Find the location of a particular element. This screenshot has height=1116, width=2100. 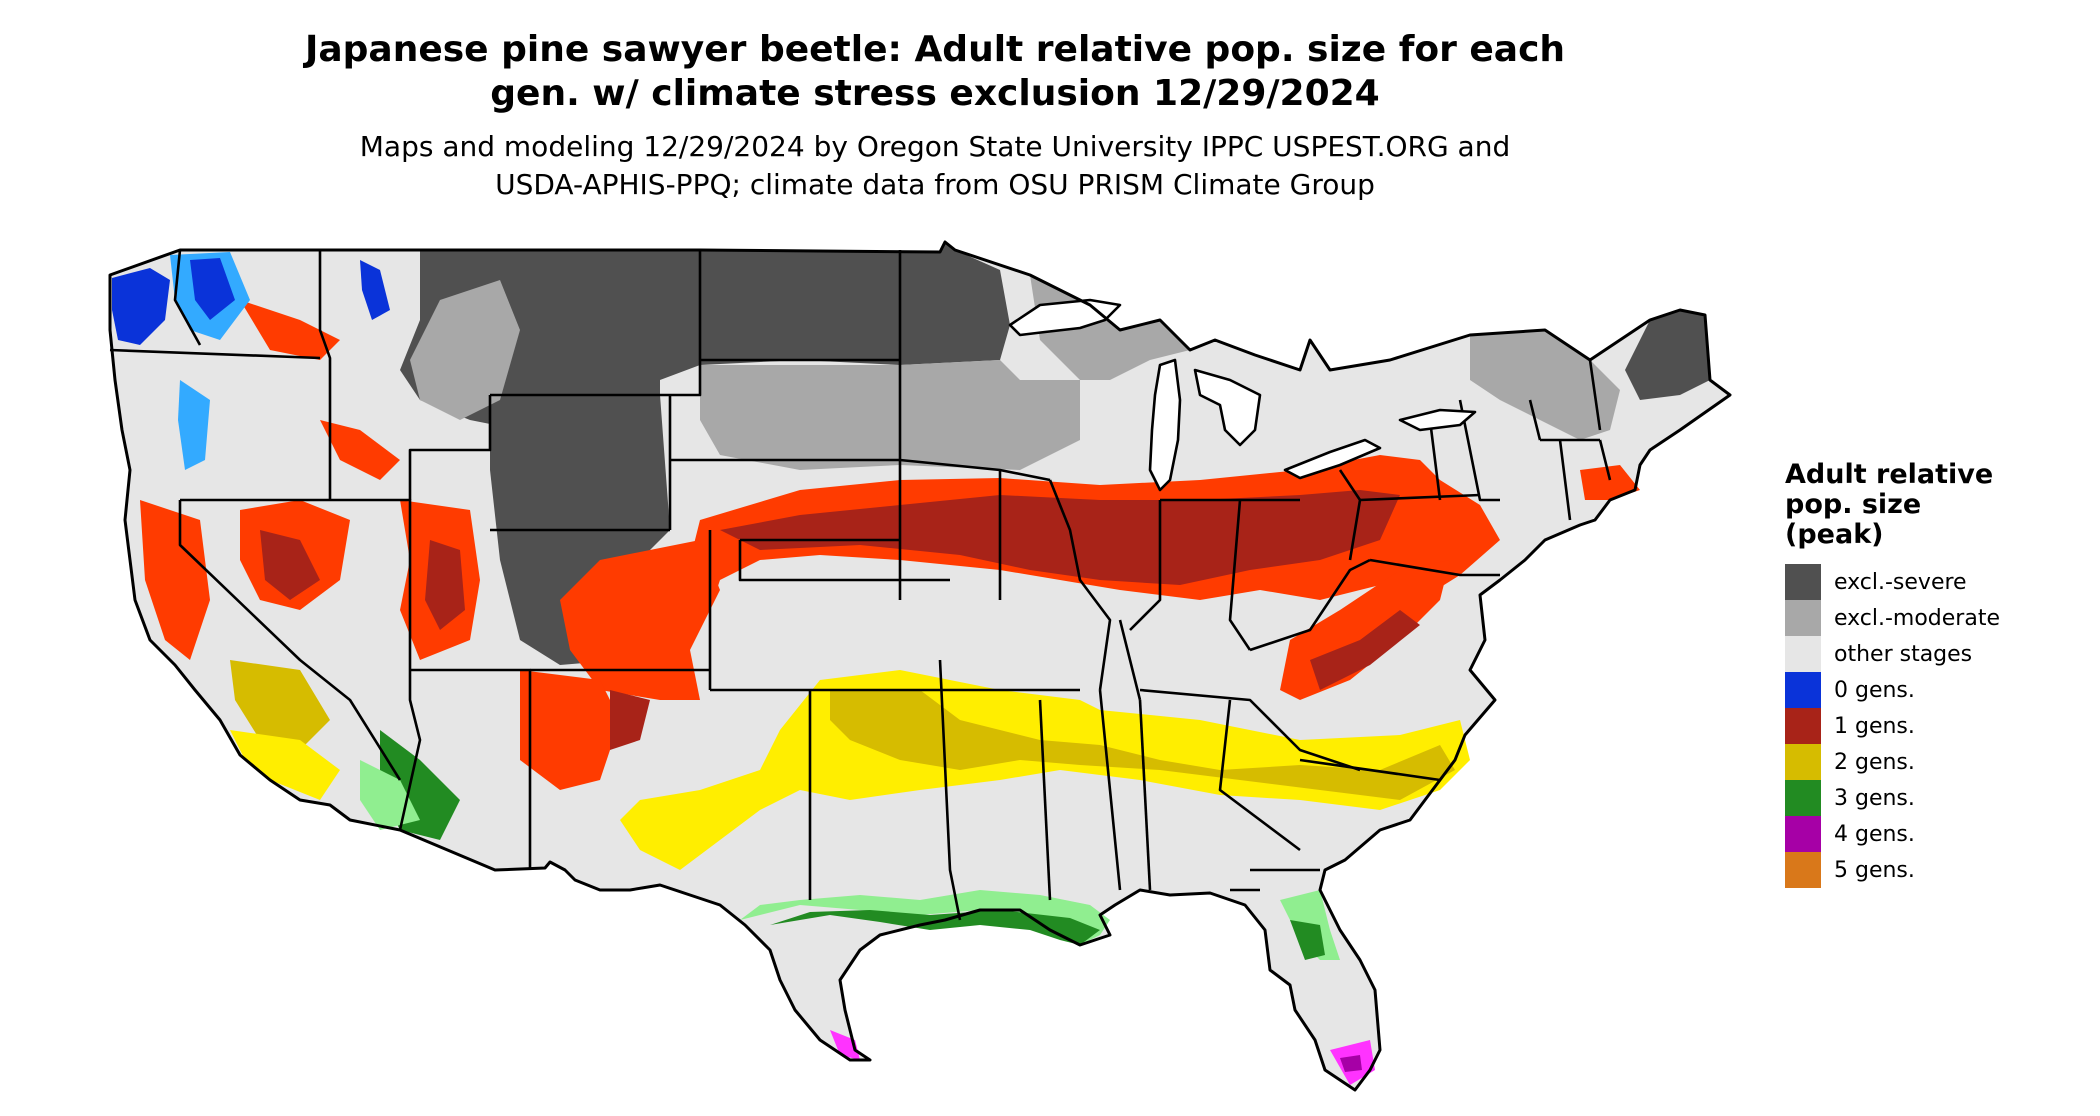

legend-item: excl.-severe is located at coordinates (1935, 582).